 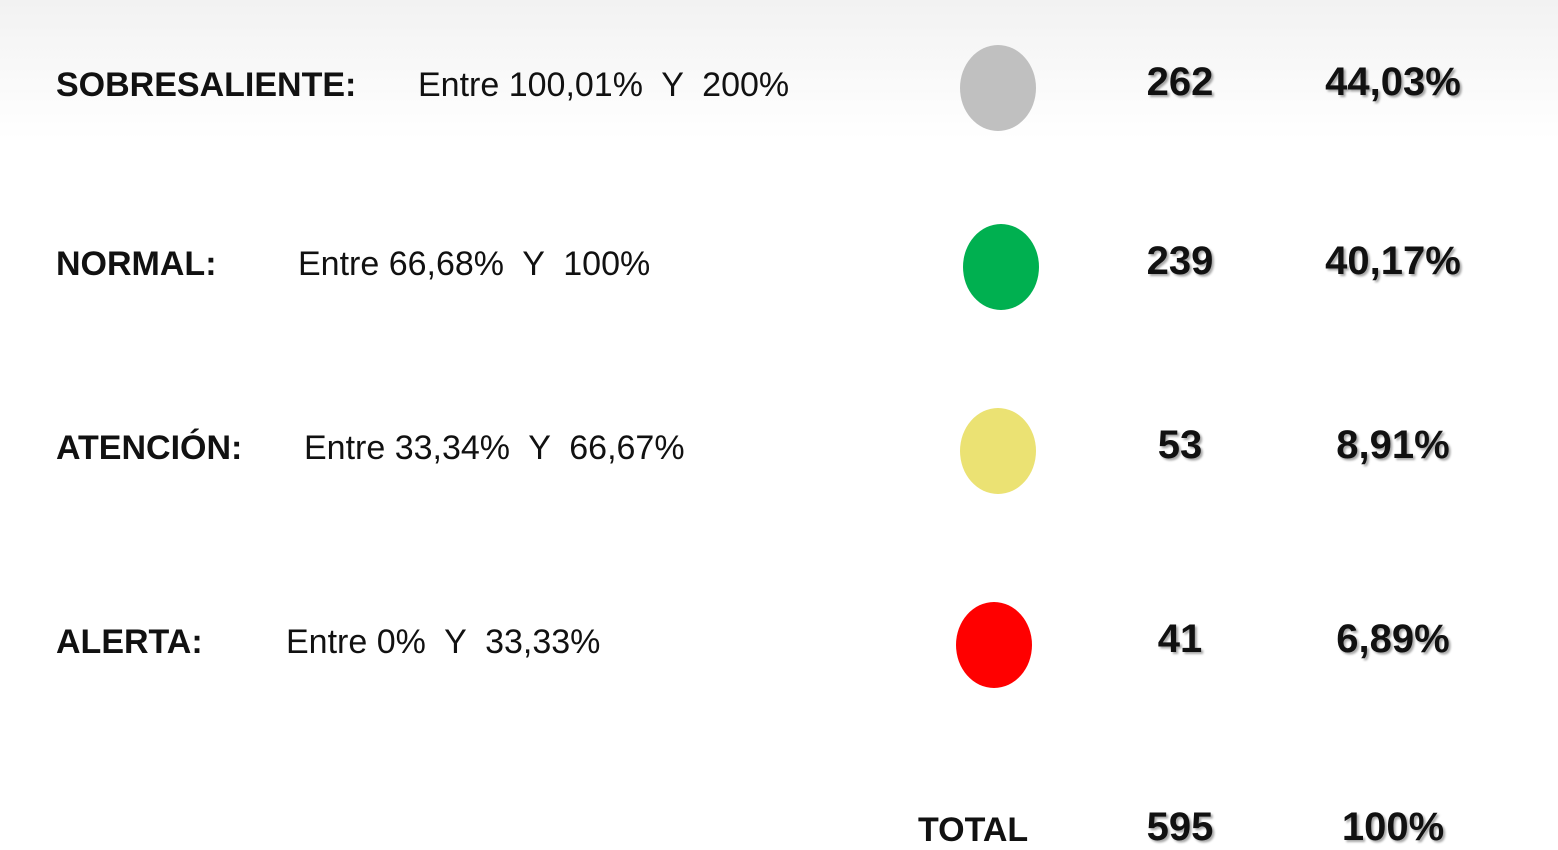 I want to click on row-count: 53, so click(x=1180, y=445).